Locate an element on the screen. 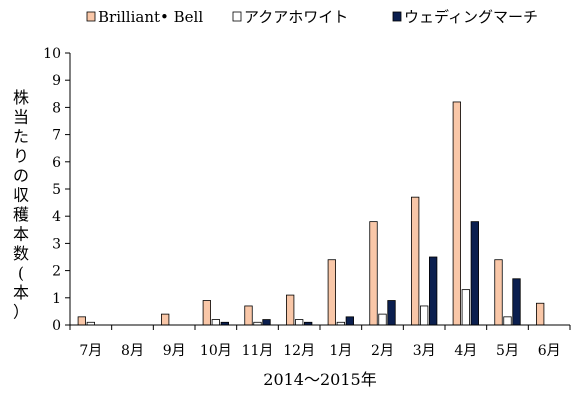  legend-item-2: アクアホワイト is located at coordinates (290, 17).